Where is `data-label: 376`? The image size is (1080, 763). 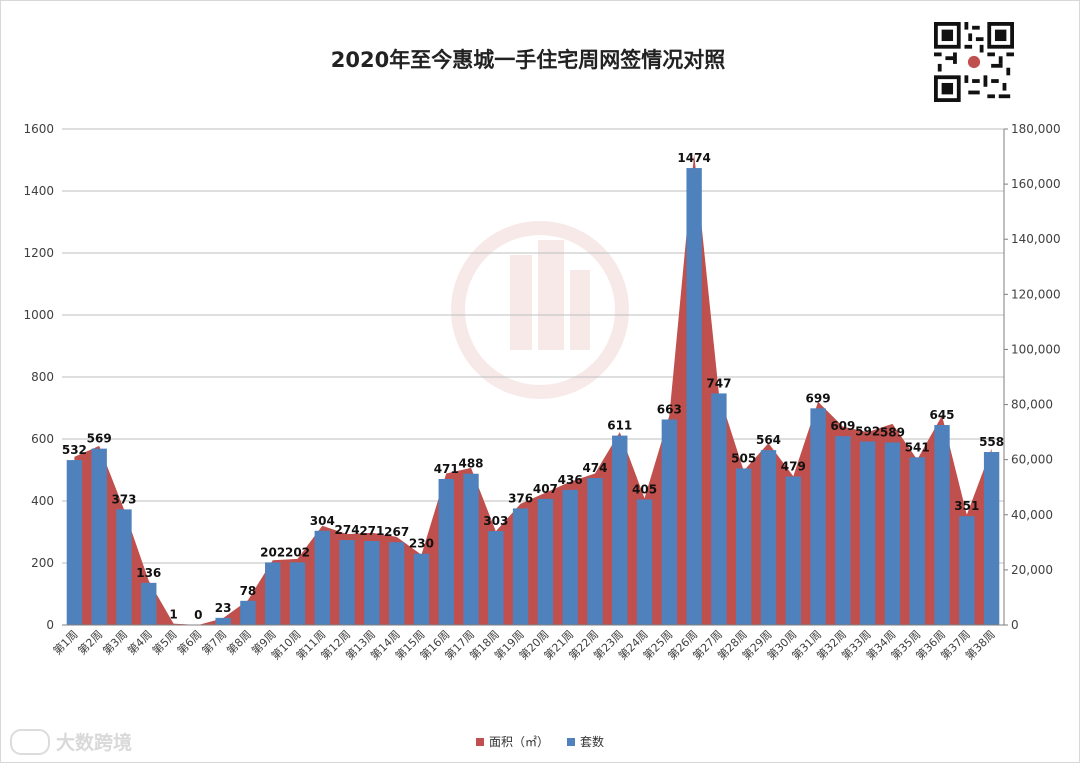 data-label: 376 is located at coordinates (520, 498).